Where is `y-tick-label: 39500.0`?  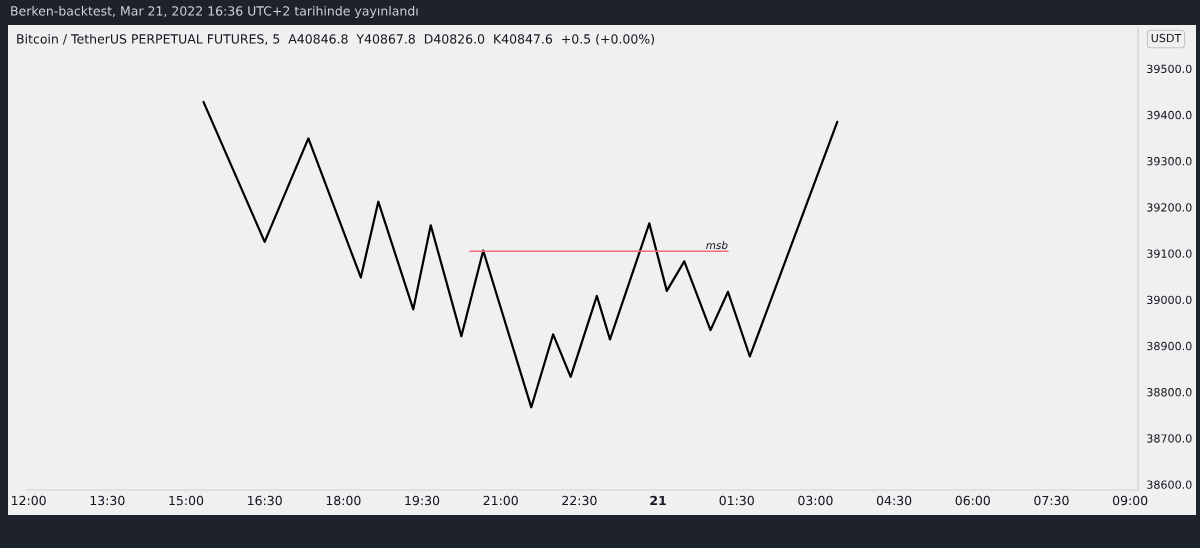 y-tick-label: 39500.0 is located at coordinates (1169, 69).